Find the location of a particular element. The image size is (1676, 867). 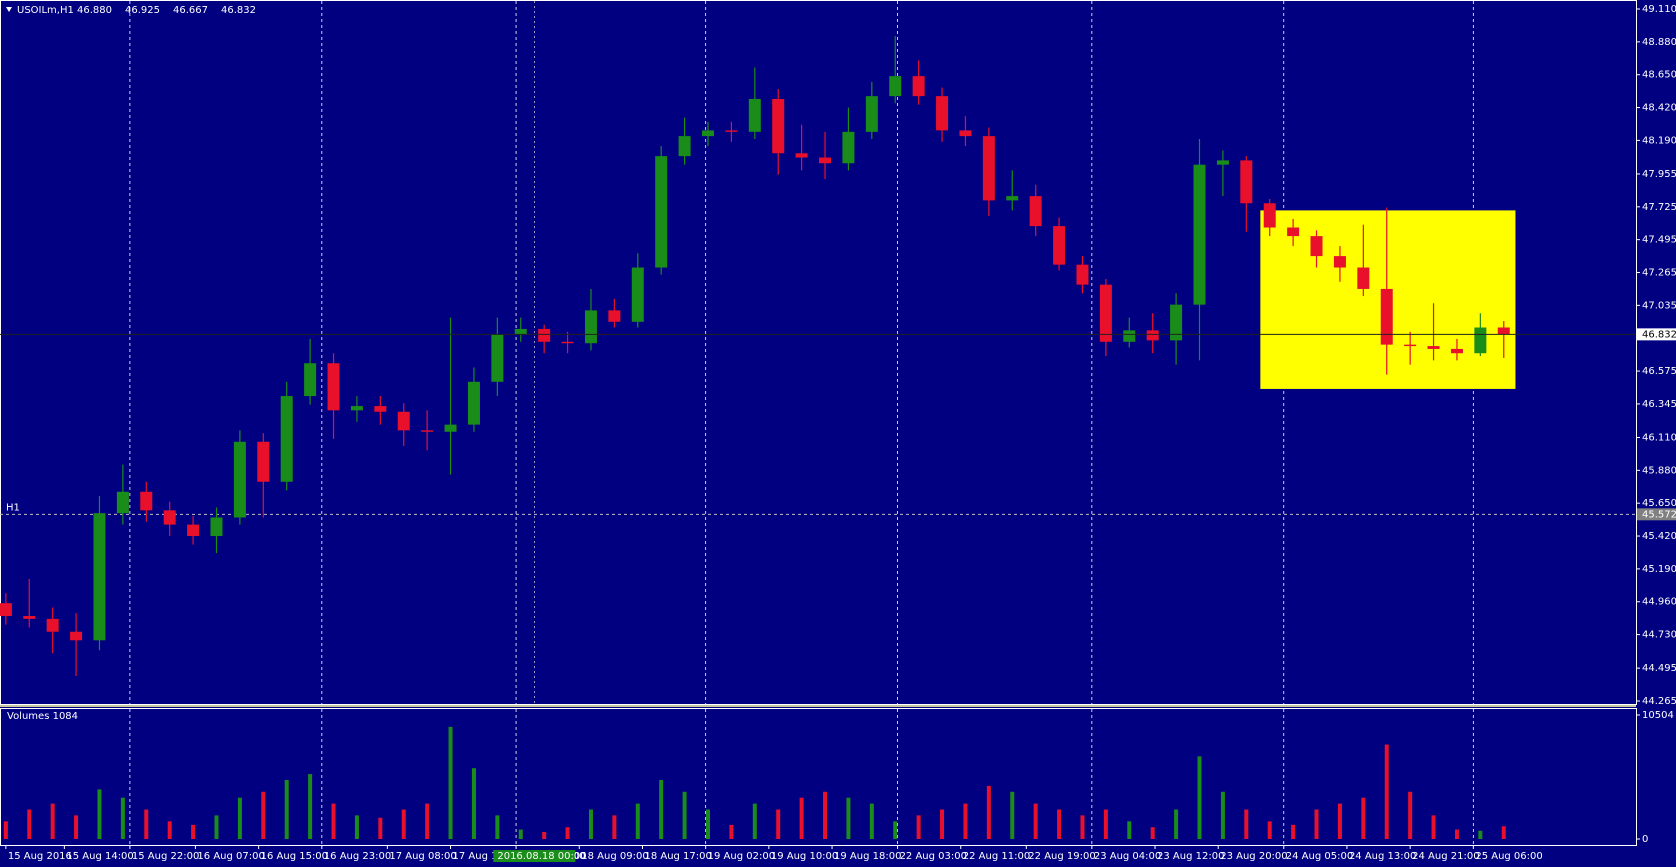

x-tick-label: 24 Aug 05:00 is located at coordinates (1319, 856).